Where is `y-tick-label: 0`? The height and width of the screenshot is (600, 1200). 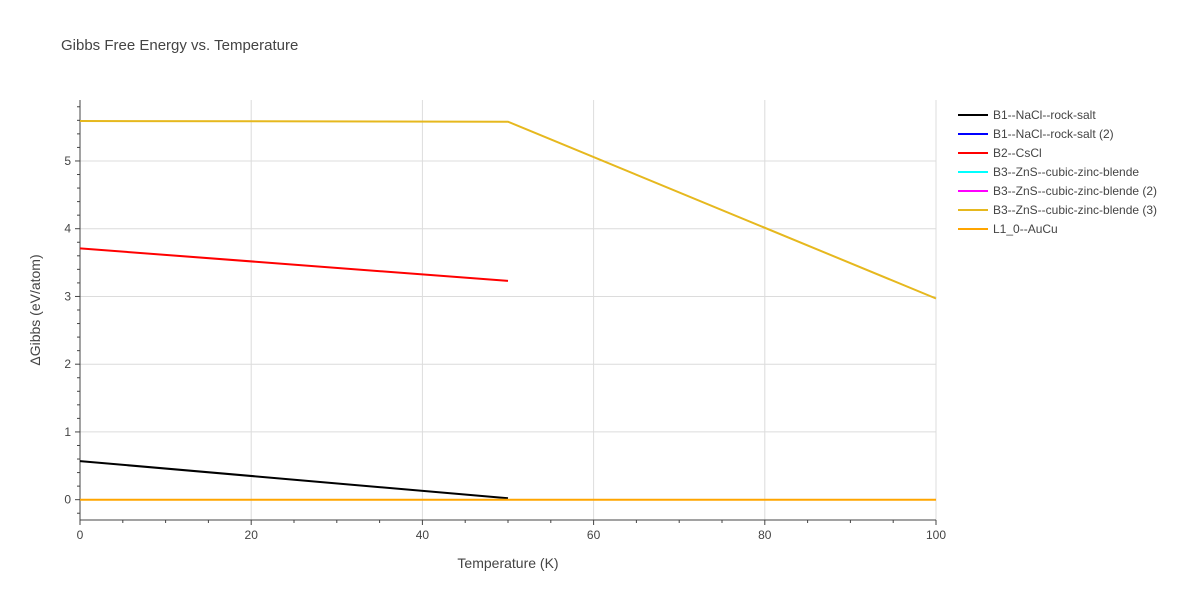 y-tick-label: 0 is located at coordinates (67, 500).